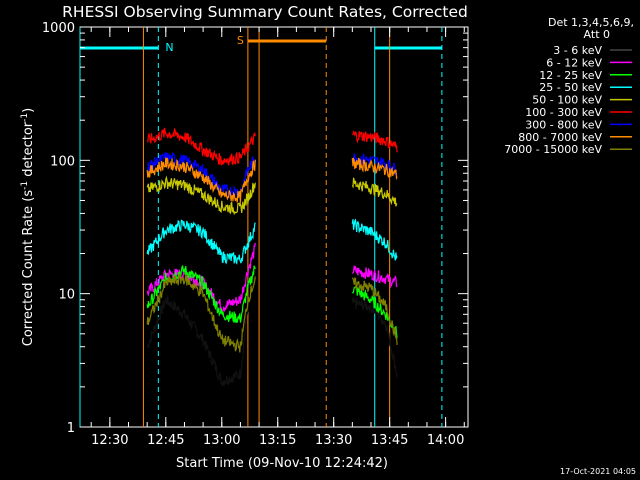  I want to click on flag-label: N, so click(169, 47).